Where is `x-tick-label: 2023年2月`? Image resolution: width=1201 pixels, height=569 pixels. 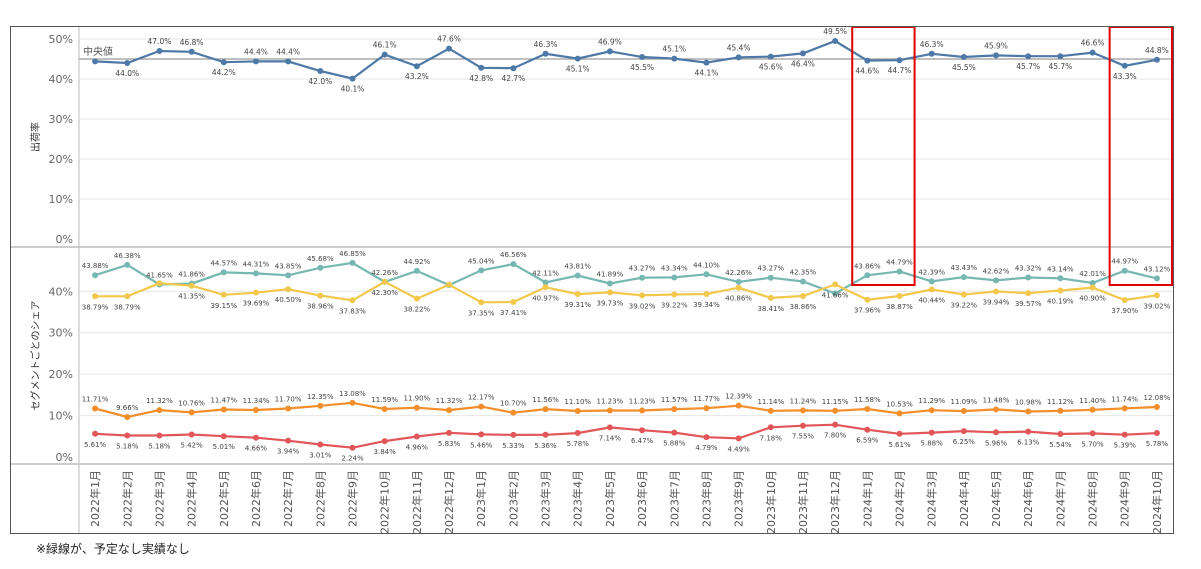 x-tick-label: 2023年2月 is located at coordinates (513, 498).